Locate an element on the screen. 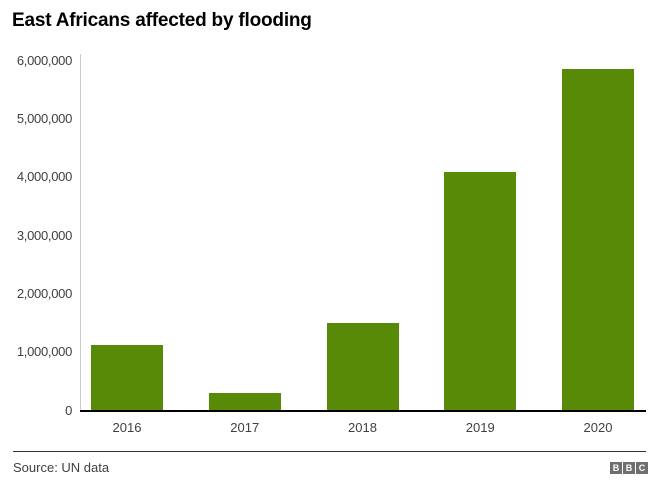 The height and width of the screenshot is (489, 660). bar-2016 is located at coordinates (127, 377).